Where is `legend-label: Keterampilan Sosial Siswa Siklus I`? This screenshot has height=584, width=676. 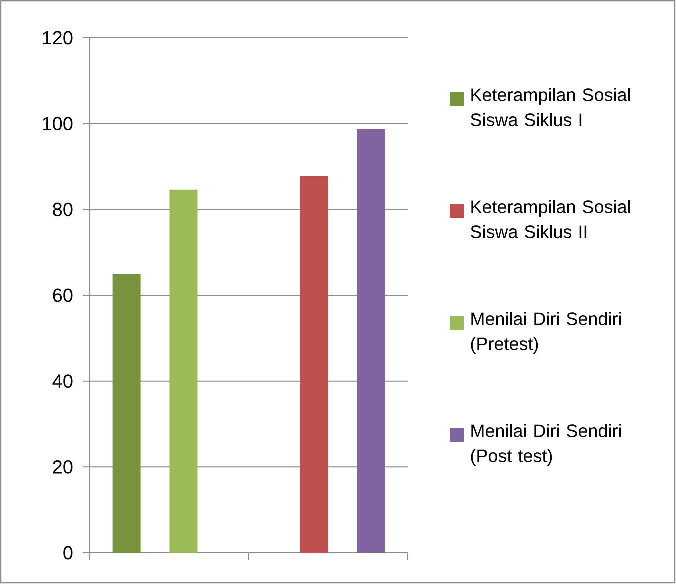
legend-label: Keterampilan Sosial Siswa Siklus I is located at coordinates (550, 107).